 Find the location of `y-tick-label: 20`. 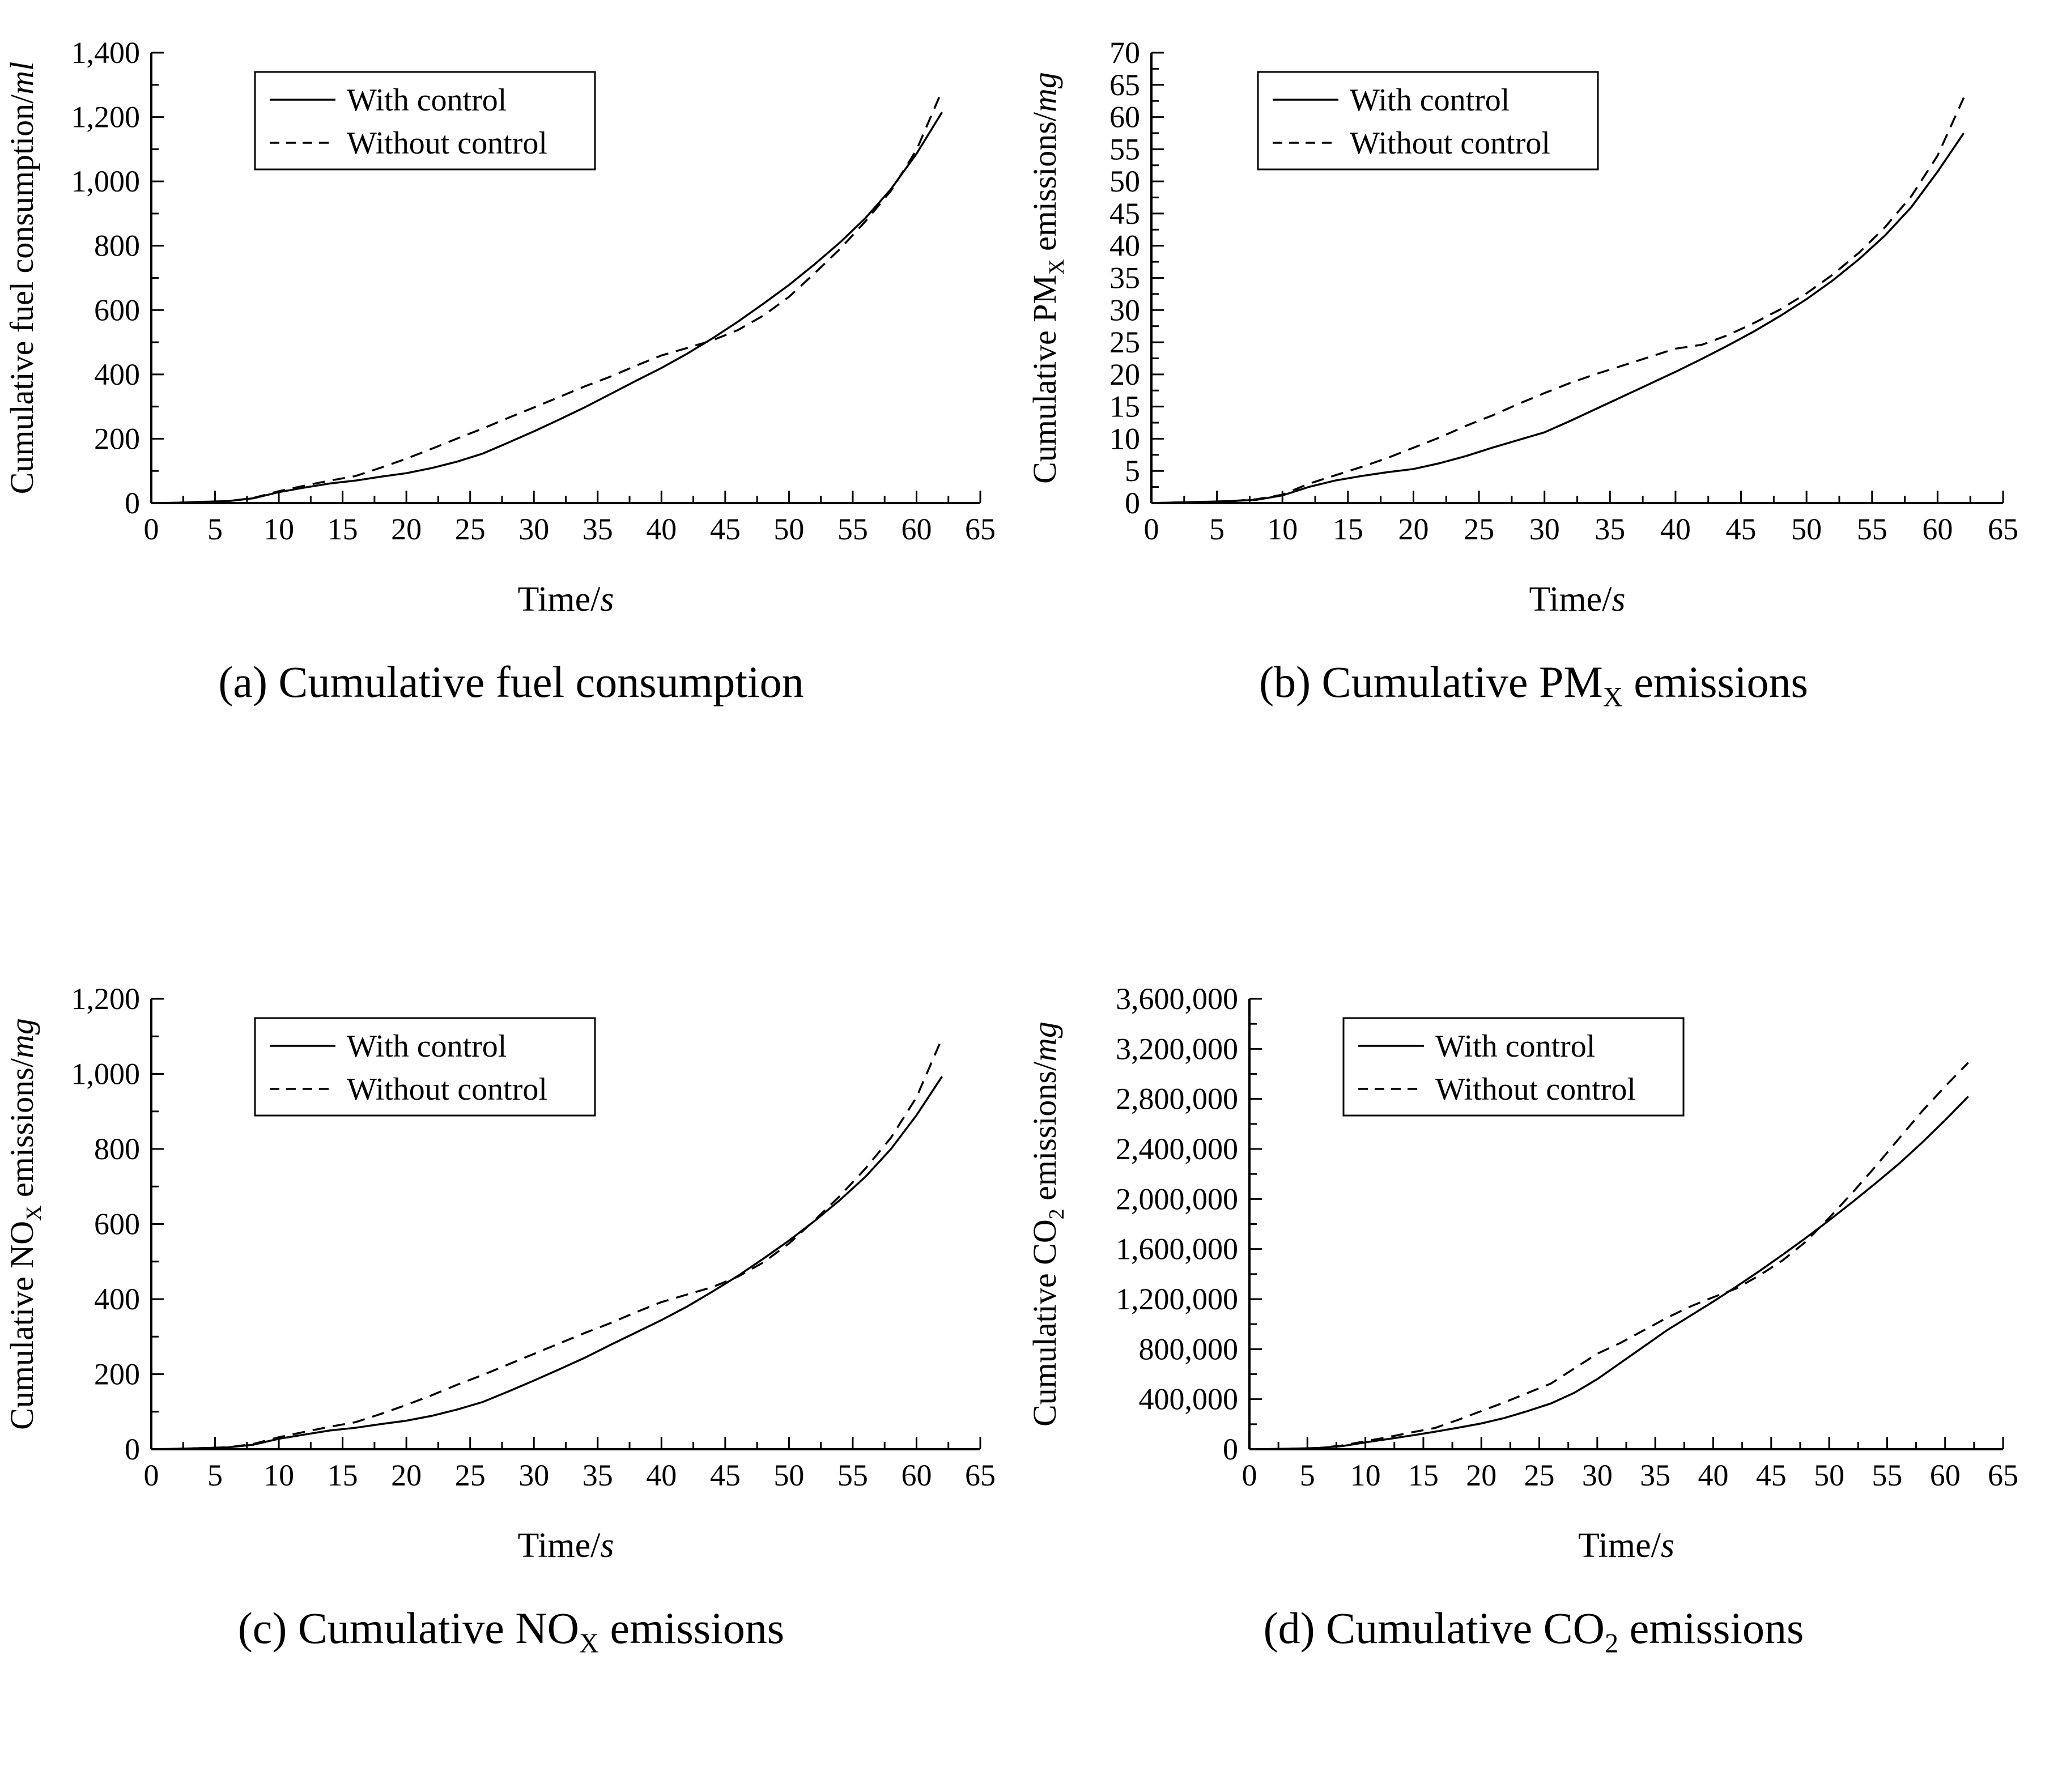

y-tick-label: 20 is located at coordinates (1124, 374).